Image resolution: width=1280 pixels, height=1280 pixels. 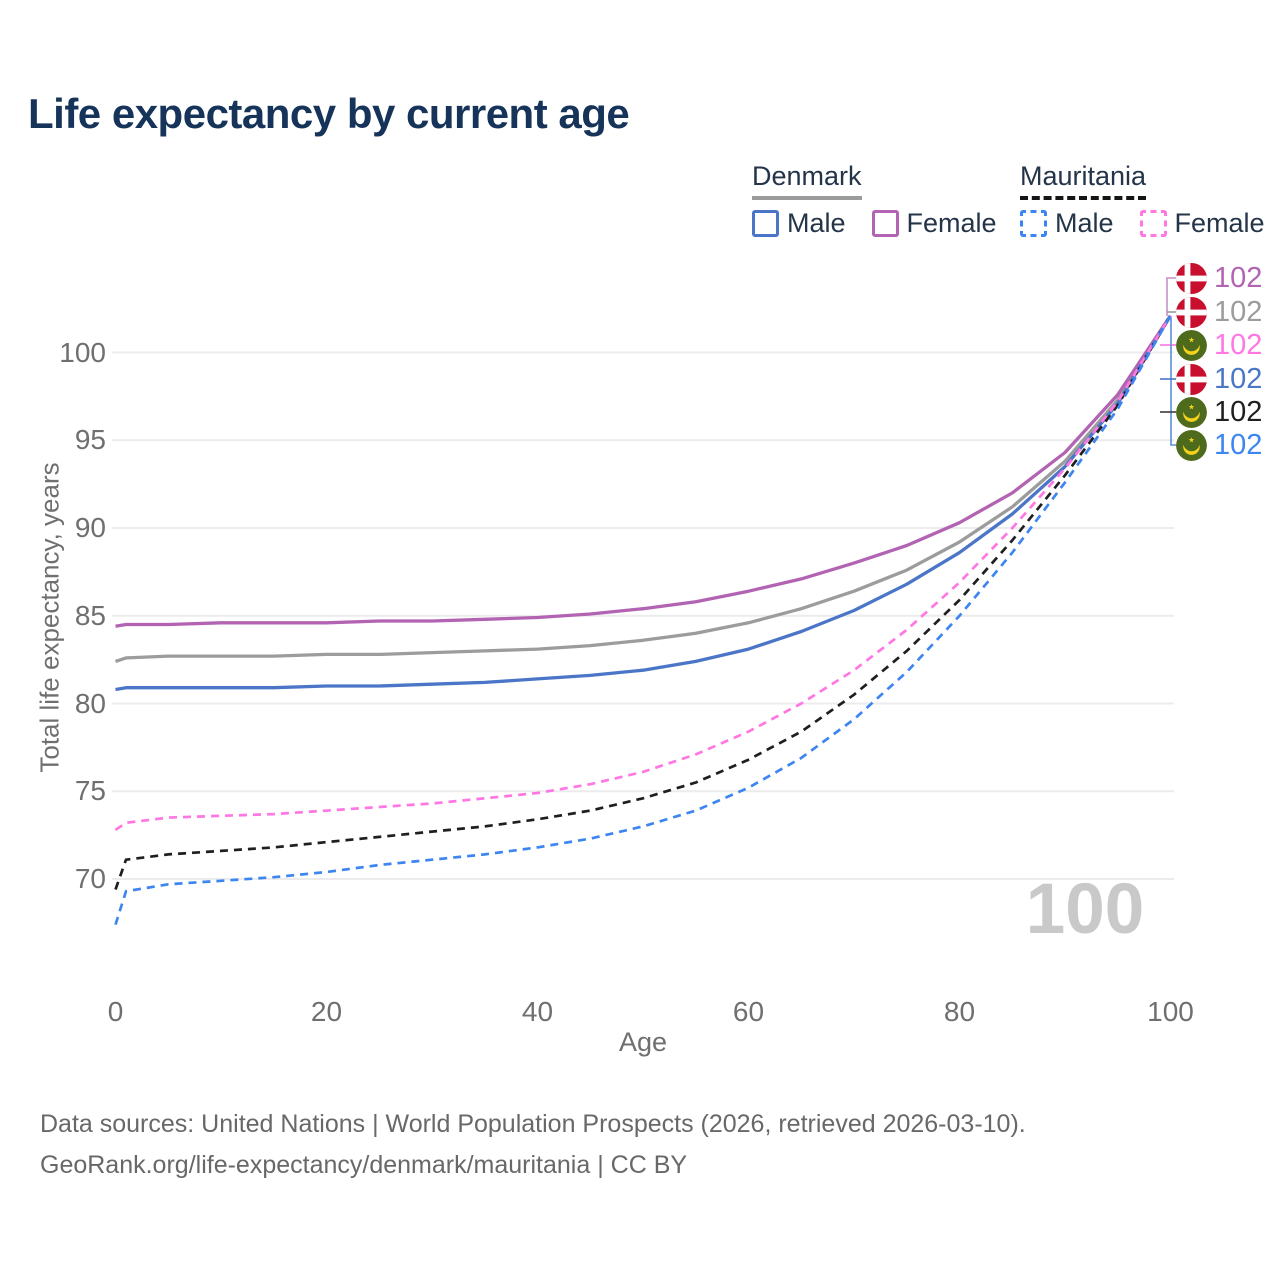 What do you see at coordinates (885, 223) in the screenshot?
I see `denmark-female-swatch-icon` at bounding box center [885, 223].